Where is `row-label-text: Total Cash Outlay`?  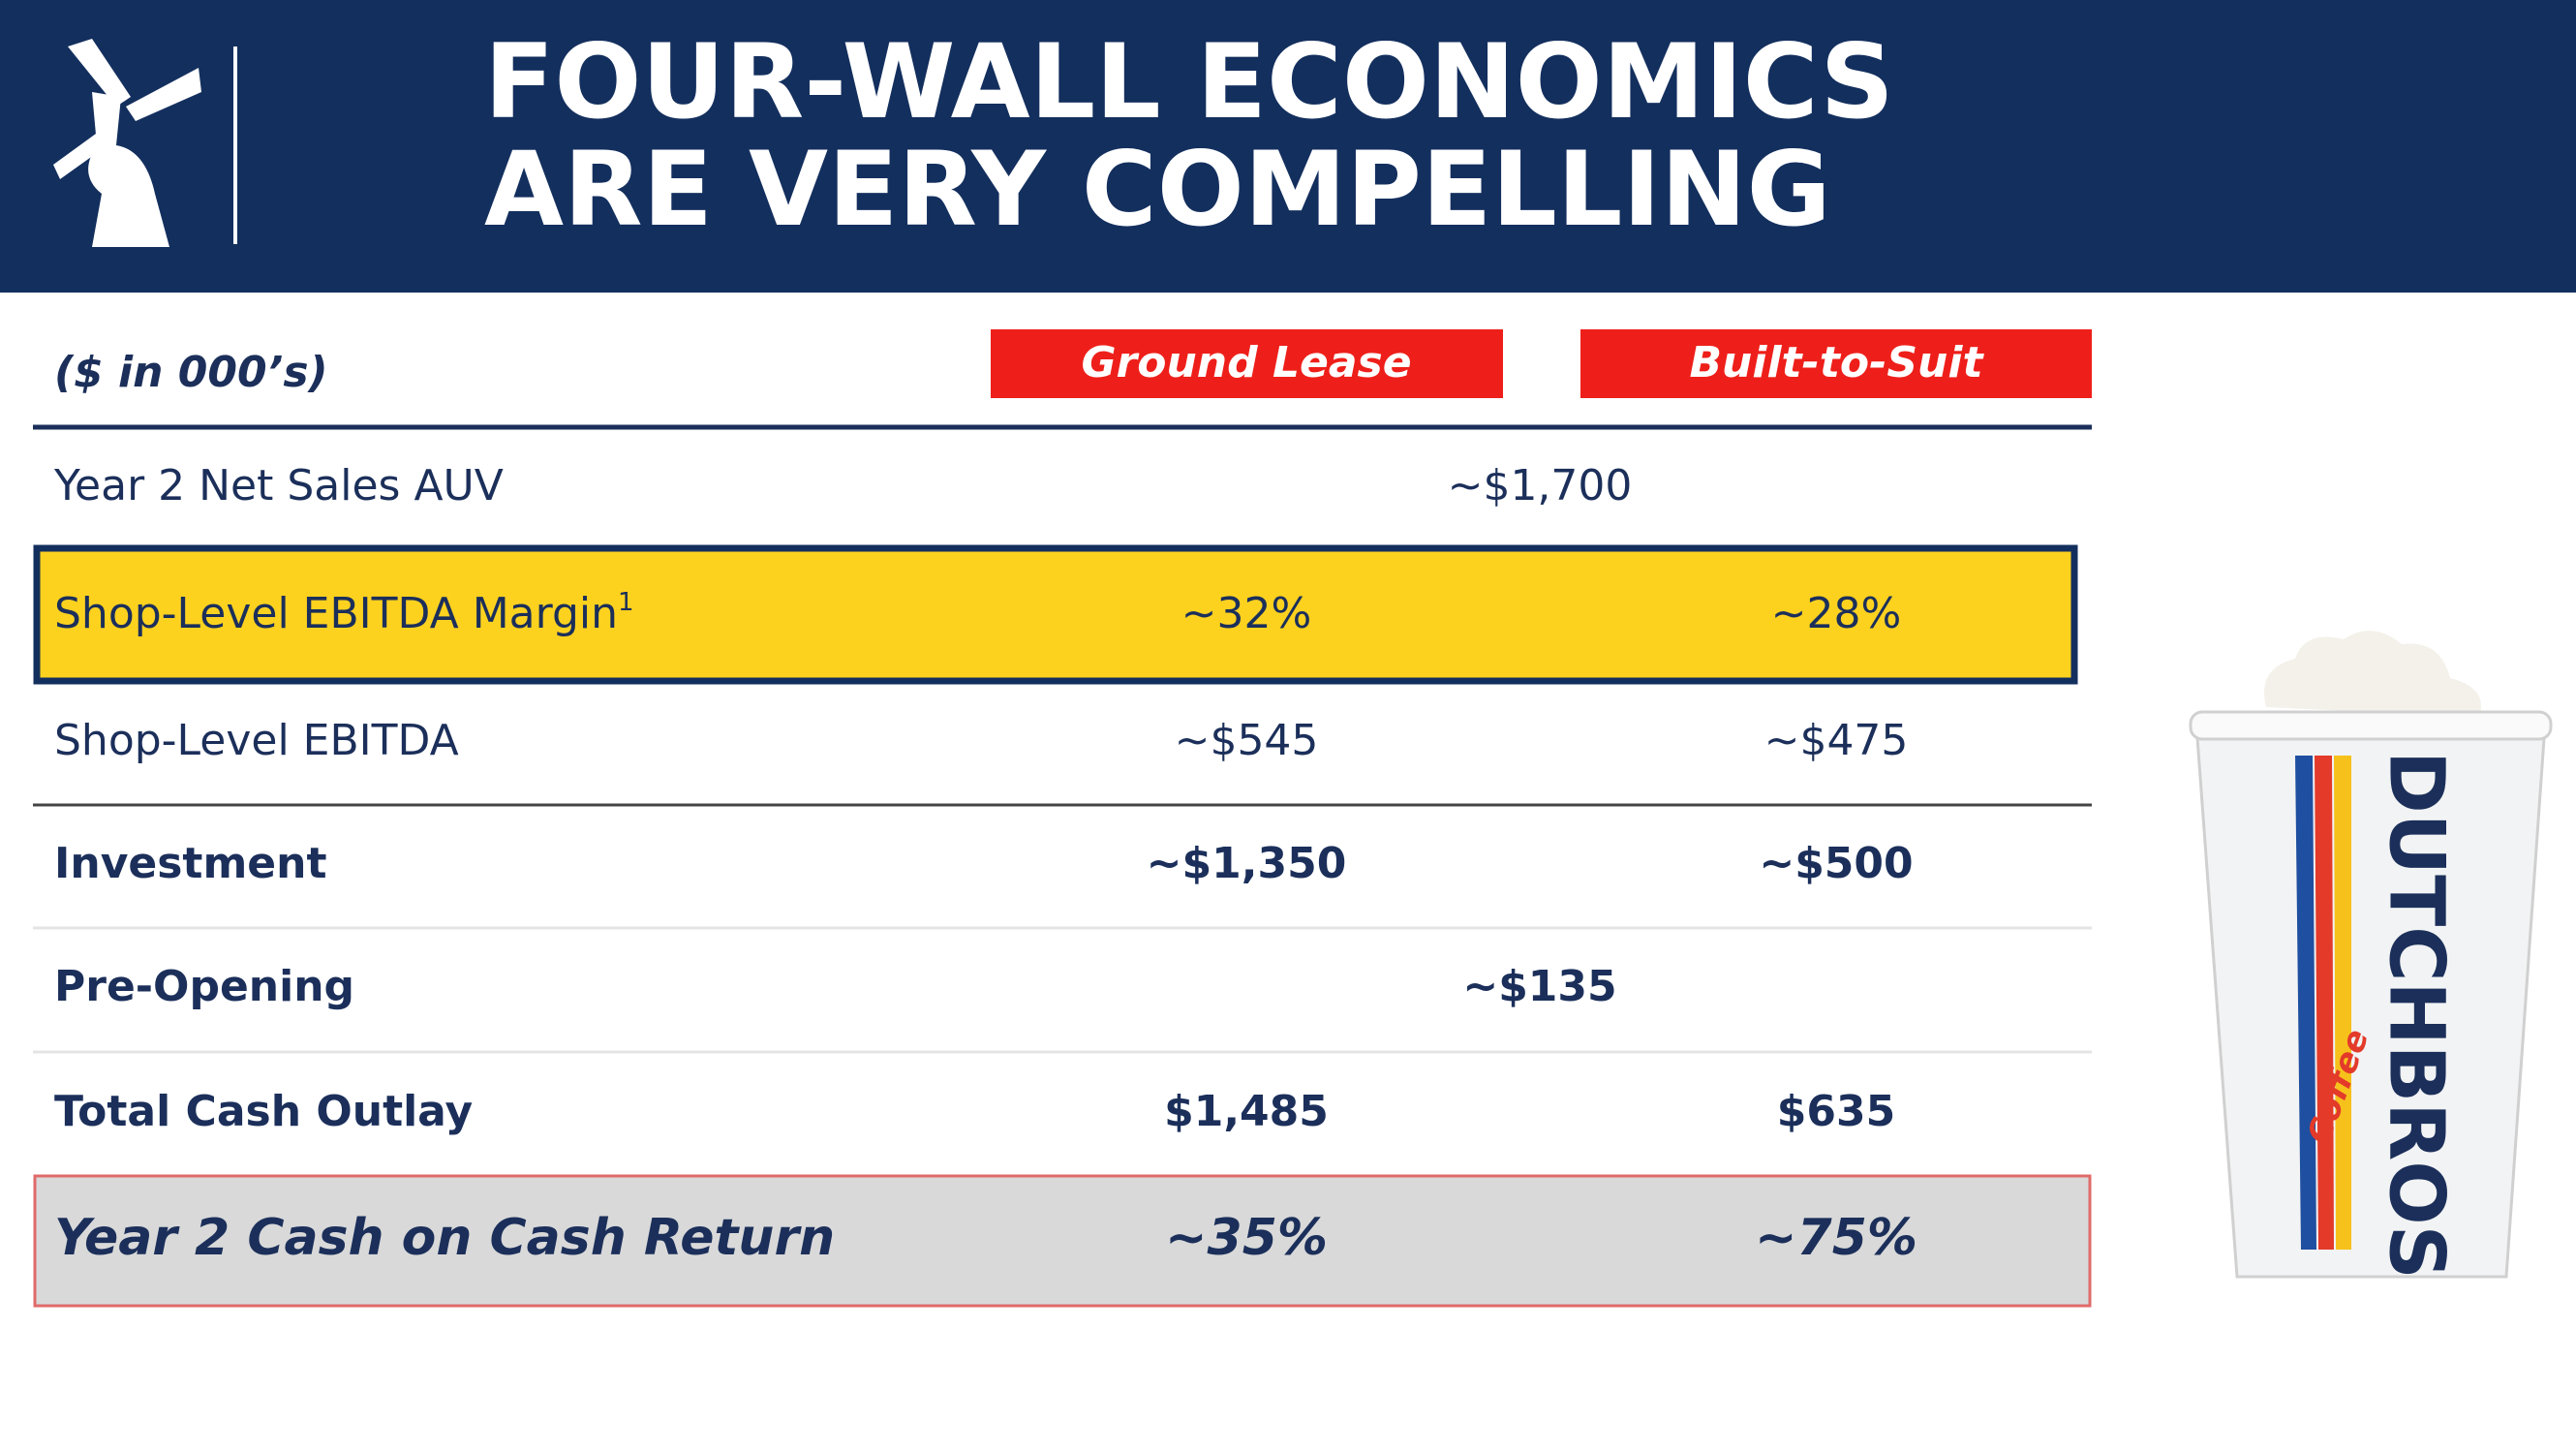 row-label-text: Total Cash Outlay is located at coordinates (263, 1111).